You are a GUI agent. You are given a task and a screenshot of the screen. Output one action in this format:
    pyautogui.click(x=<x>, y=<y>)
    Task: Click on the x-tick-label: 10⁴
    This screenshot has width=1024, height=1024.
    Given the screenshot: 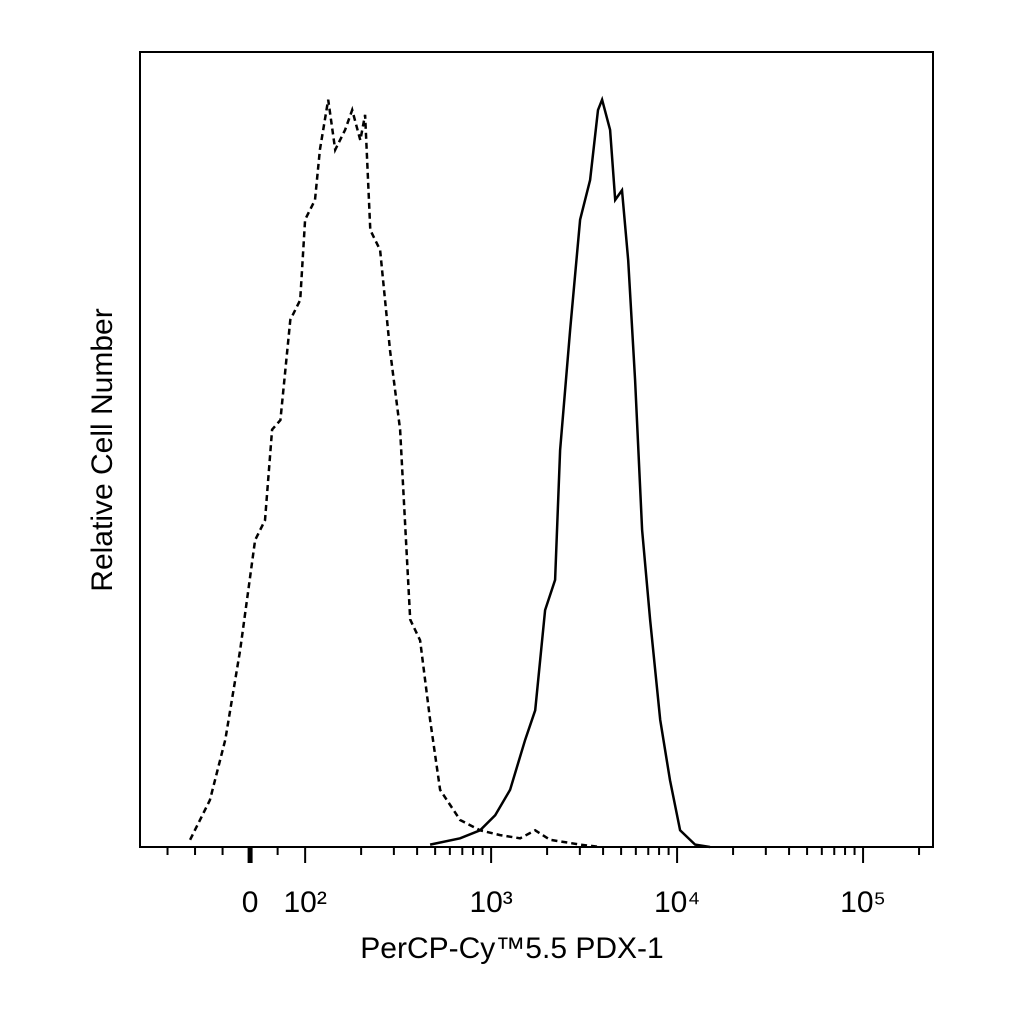 What is the action you would take?
    pyautogui.click(x=677, y=902)
    